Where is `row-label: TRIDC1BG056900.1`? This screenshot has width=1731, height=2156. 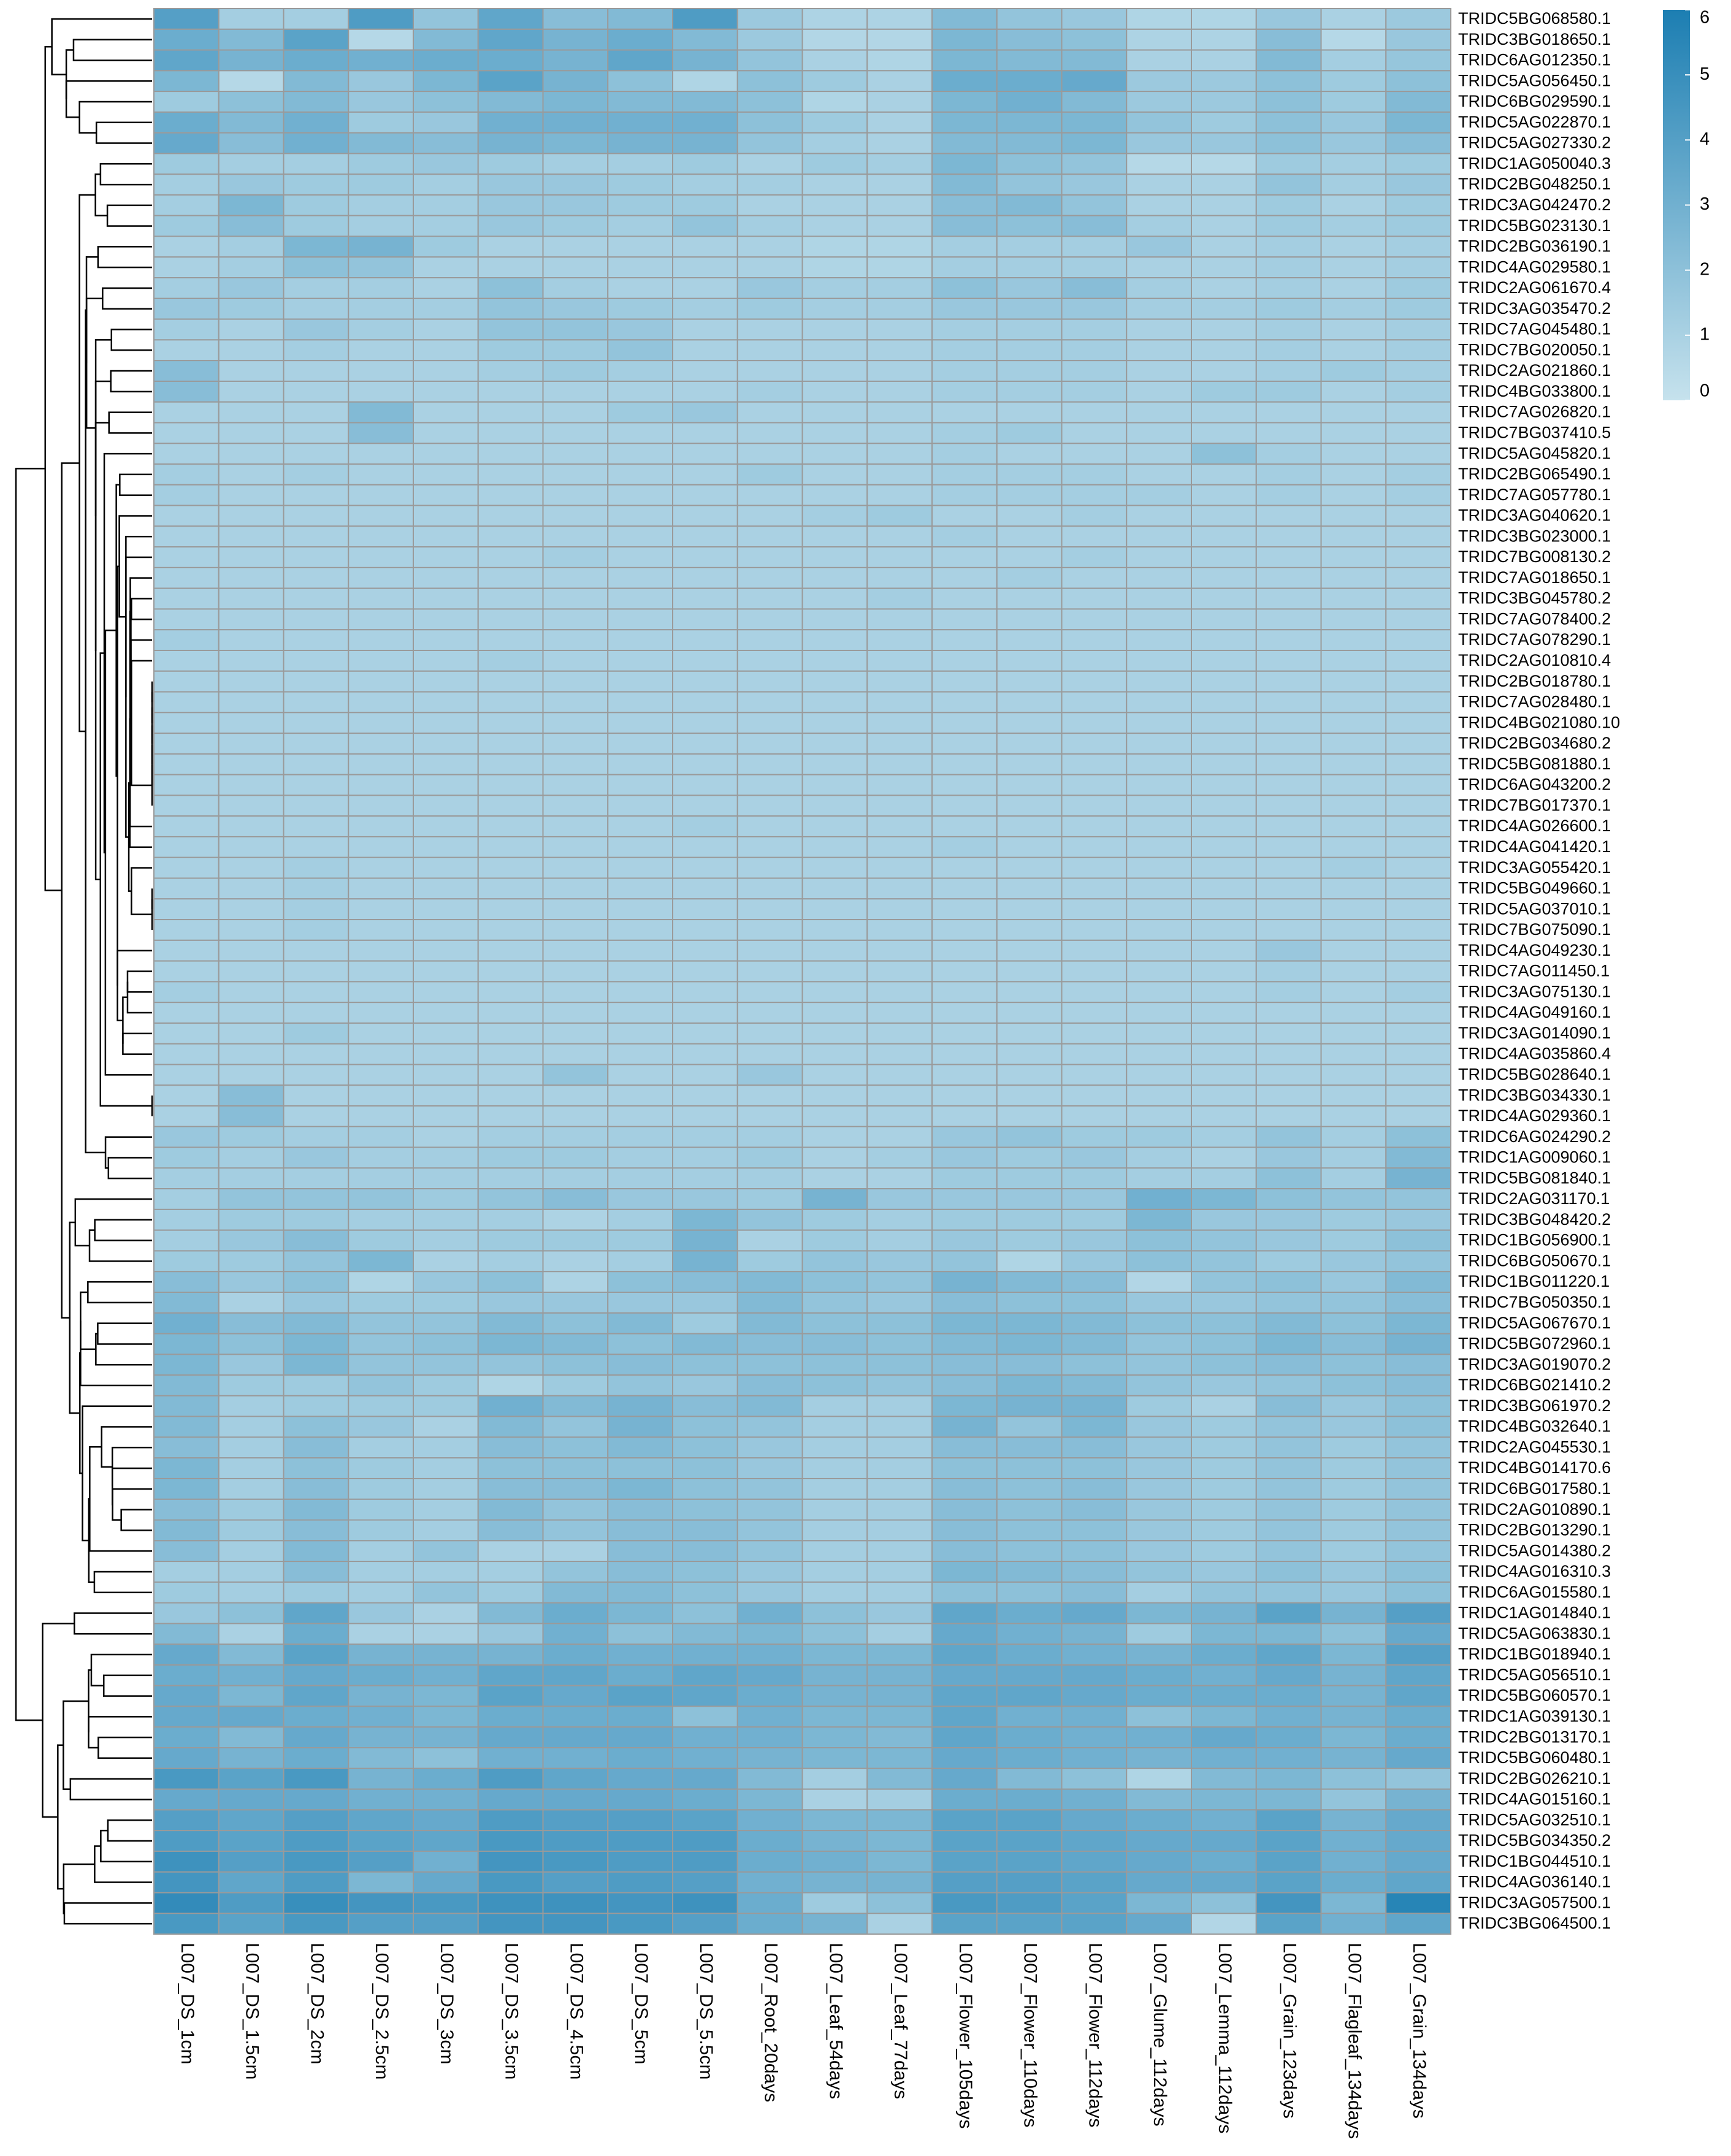 row-label: TRIDC1BG056900.1 is located at coordinates (1534, 1240).